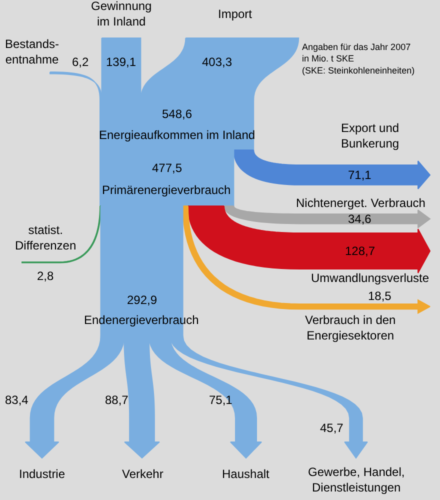 The image size is (440, 500). I want to click on category-label: Import, so click(235, 14).